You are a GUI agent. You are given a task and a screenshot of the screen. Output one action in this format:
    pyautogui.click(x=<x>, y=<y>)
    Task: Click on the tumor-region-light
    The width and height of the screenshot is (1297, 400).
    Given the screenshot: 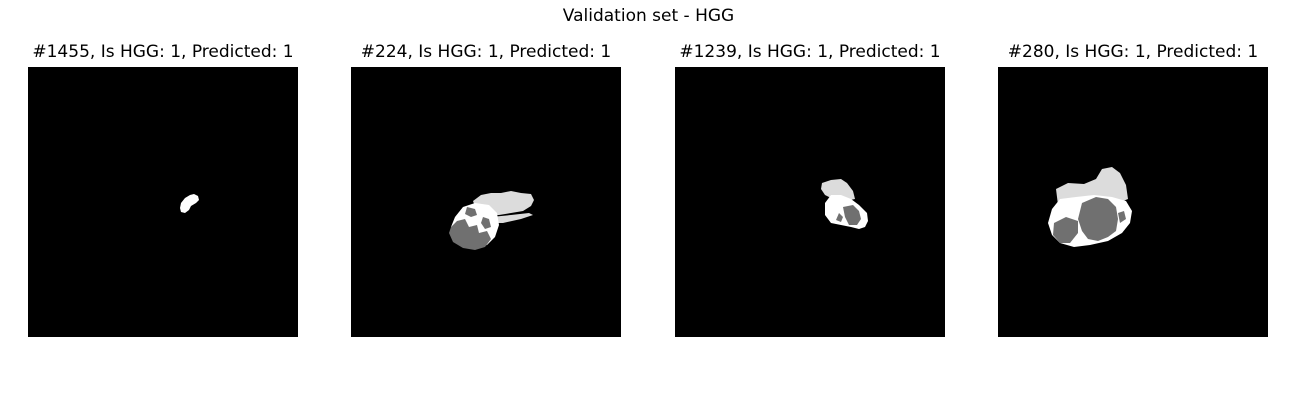 What is the action you would take?
    pyautogui.click(x=838, y=190)
    